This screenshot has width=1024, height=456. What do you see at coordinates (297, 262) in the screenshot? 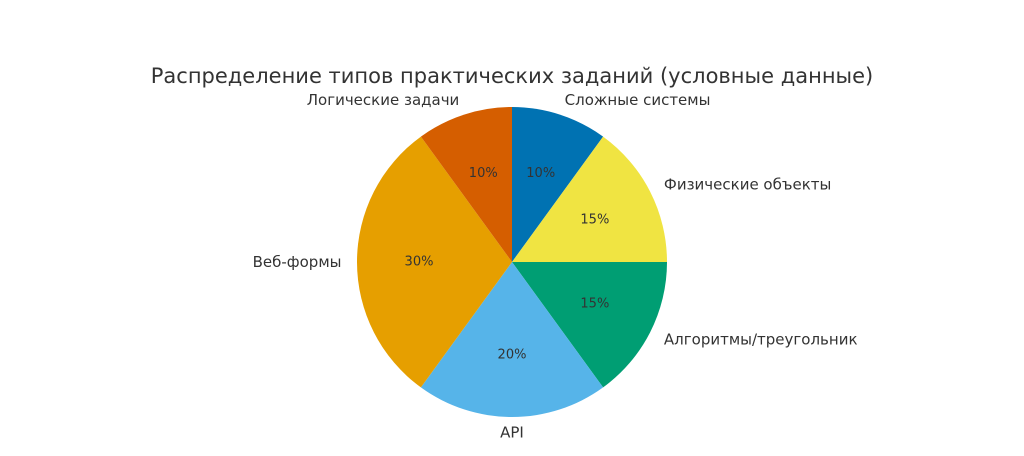
I see `pie-category-label: Веб-формы` at bounding box center [297, 262].